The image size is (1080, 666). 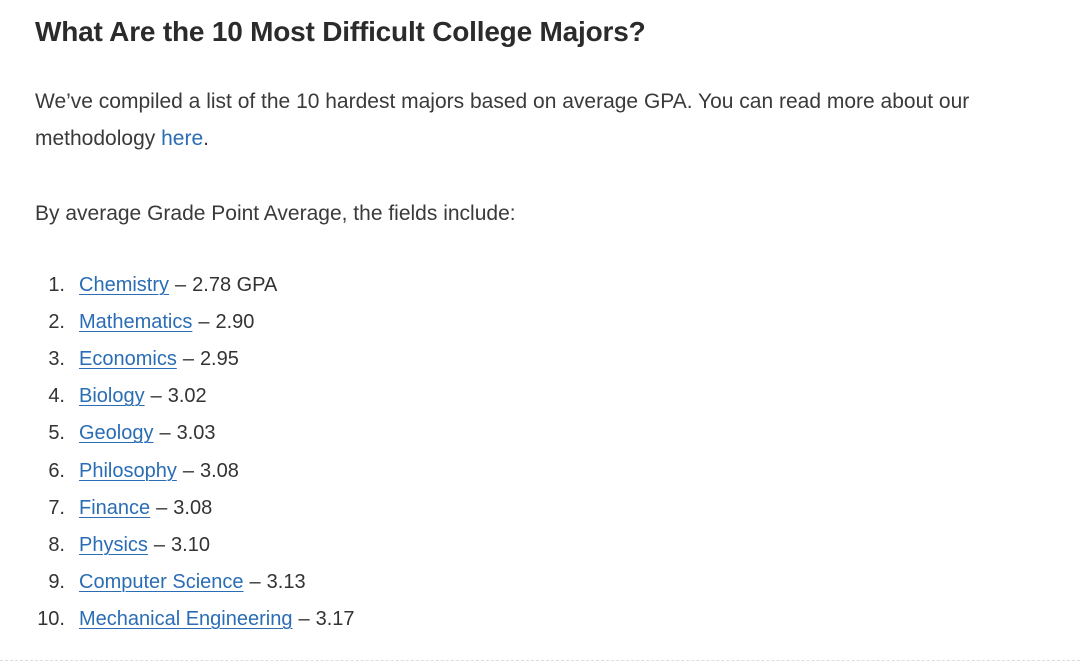 What do you see at coordinates (128, 470) in the screenshot?
I see `major-link-philosophy: Philosophy` at bounding box center [128, 470].